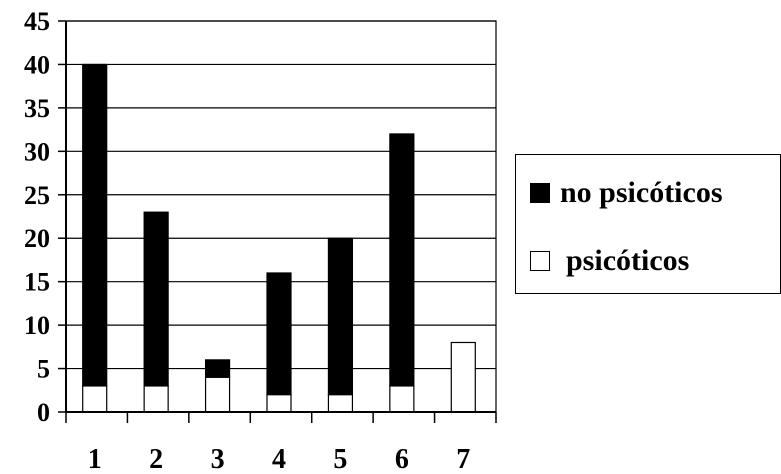 This screenshot has width=781, height=474. I want to click on y-tick-label-45: 45, so click(37, 21).